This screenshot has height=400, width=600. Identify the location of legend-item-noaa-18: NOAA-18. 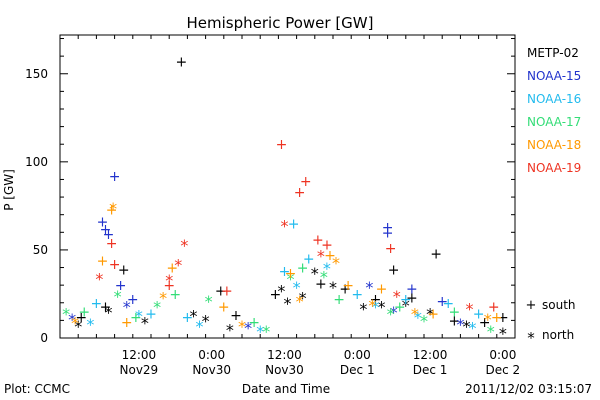
(554, 145).